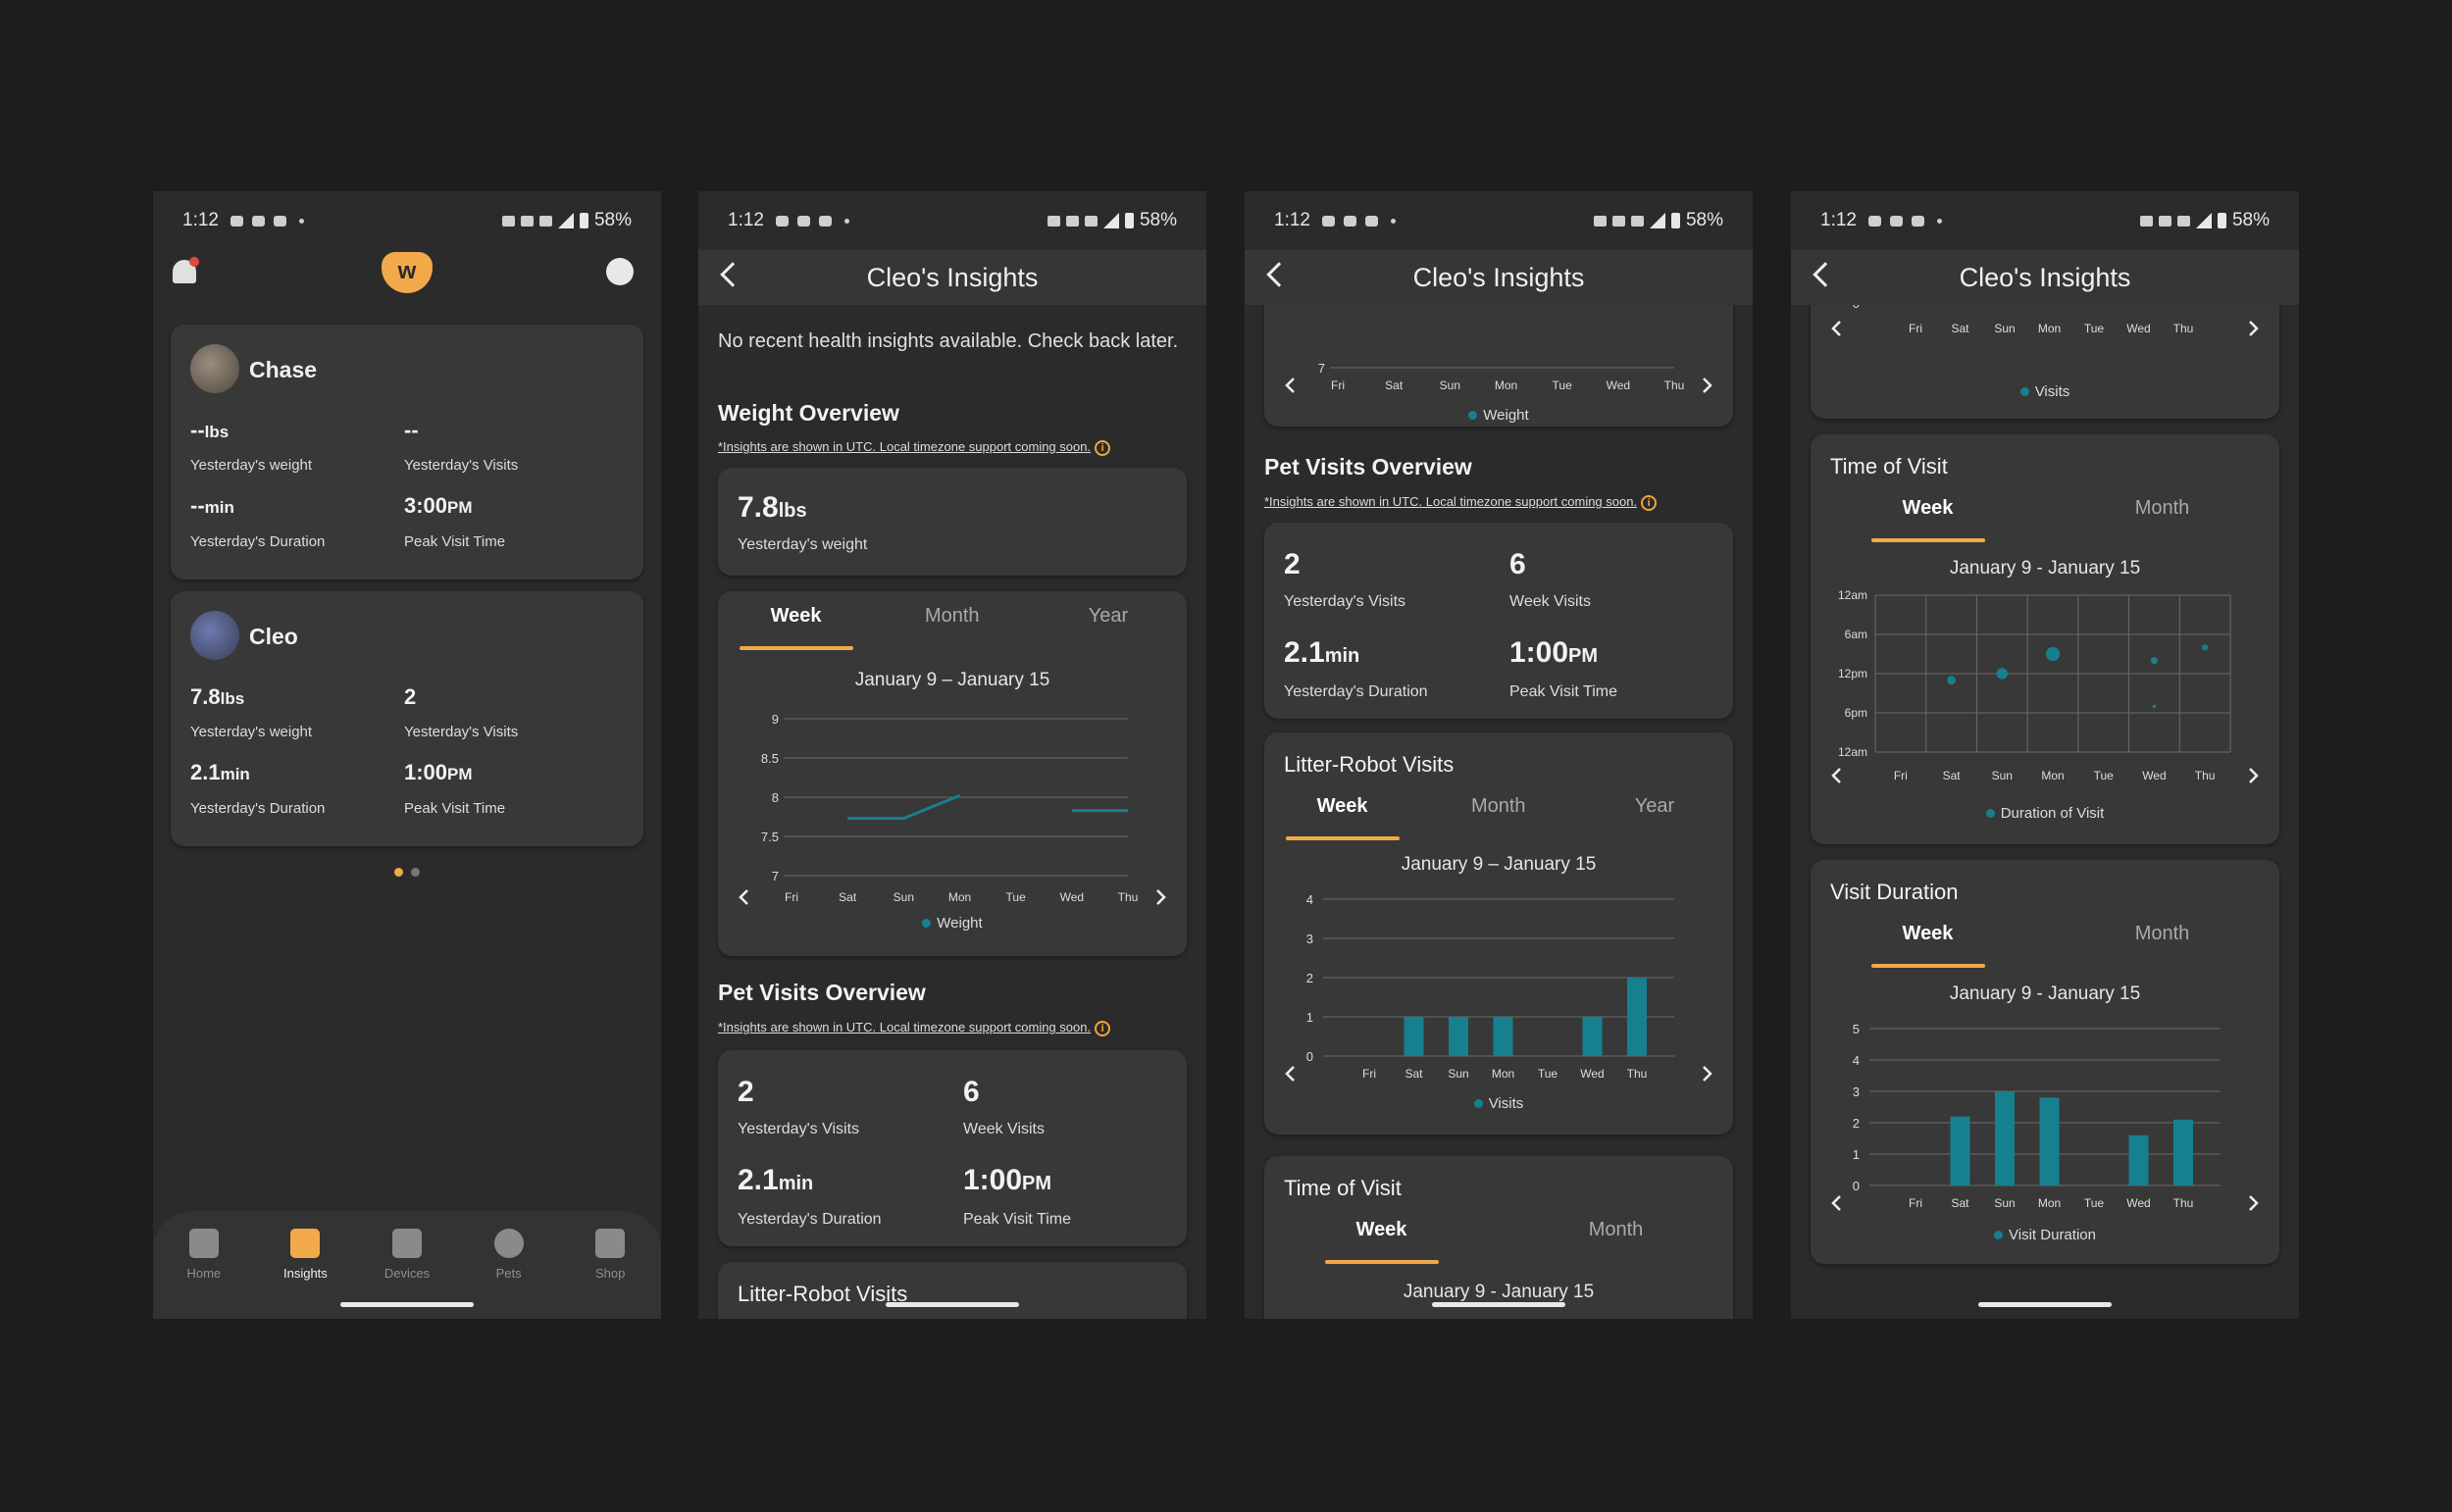 The width and height of the screenshot is (2452, 1512). Describe the element at coordinates (204, 1274) in the screenshot. I see `nav-home: Home` at that location.